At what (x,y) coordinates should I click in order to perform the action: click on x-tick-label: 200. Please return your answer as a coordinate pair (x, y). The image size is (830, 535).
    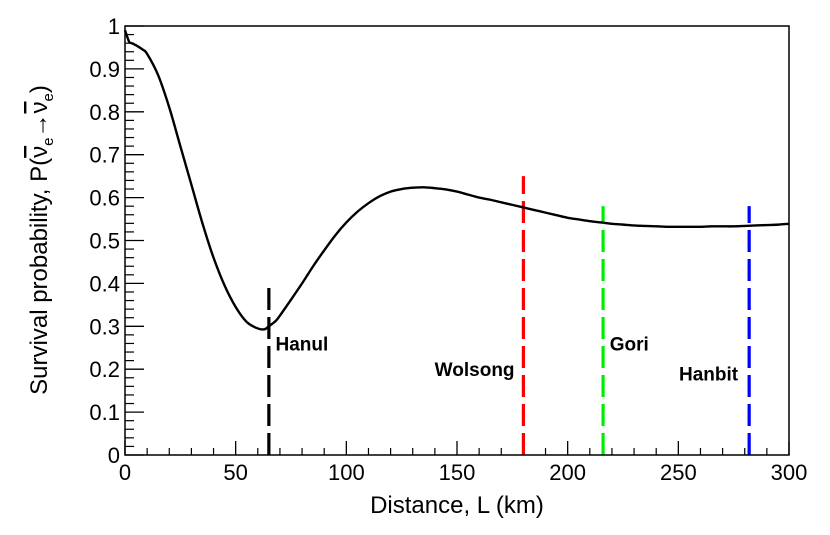
    Looking at the image, I should click on (567, 472).